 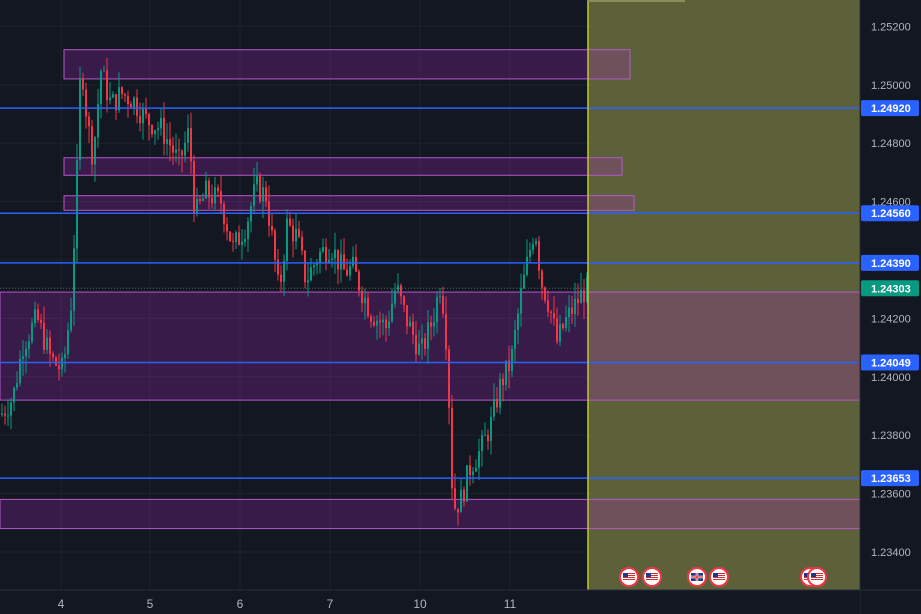 I want to click on price-tick-label: 1.23400, so click(x=891, y=553).